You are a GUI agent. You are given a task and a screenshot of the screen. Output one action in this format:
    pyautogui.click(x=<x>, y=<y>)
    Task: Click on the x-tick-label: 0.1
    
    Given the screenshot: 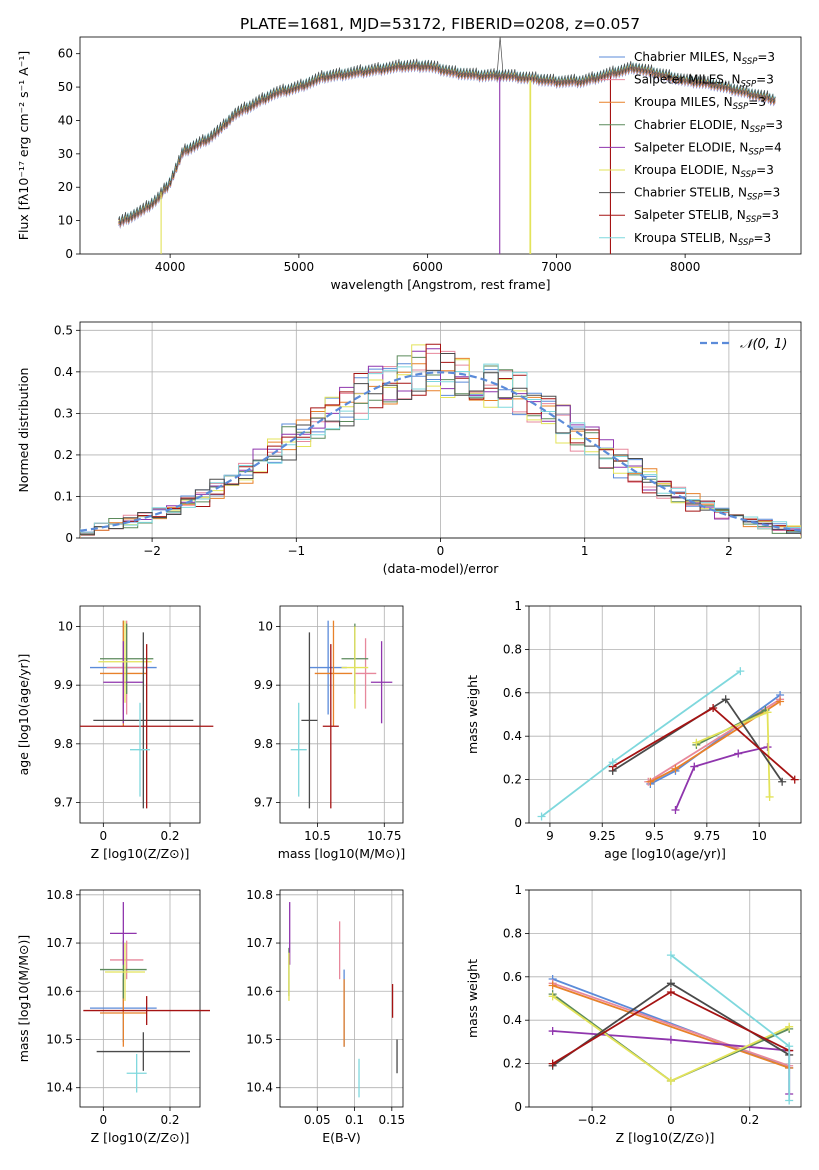 What is the action you would take?
    pyautogui.click(x=354, y=1120)
    